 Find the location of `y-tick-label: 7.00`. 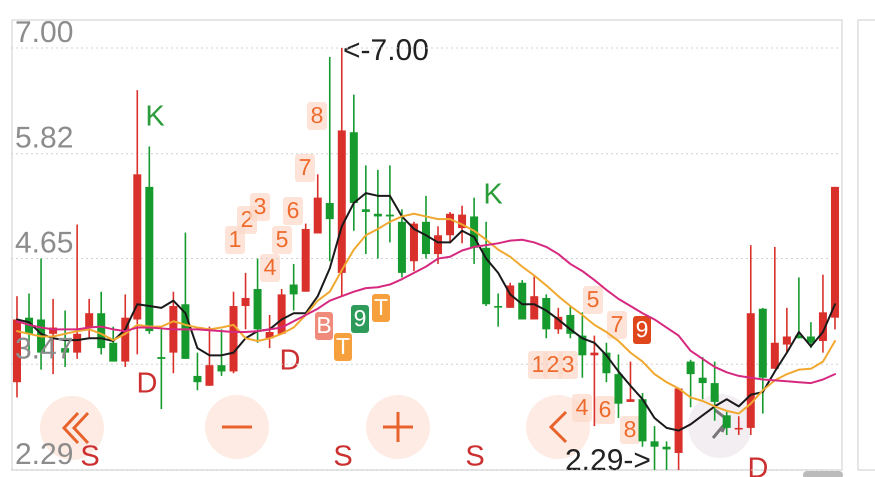

y-tick-label: 7.00 is located at coordinates (44, 32).